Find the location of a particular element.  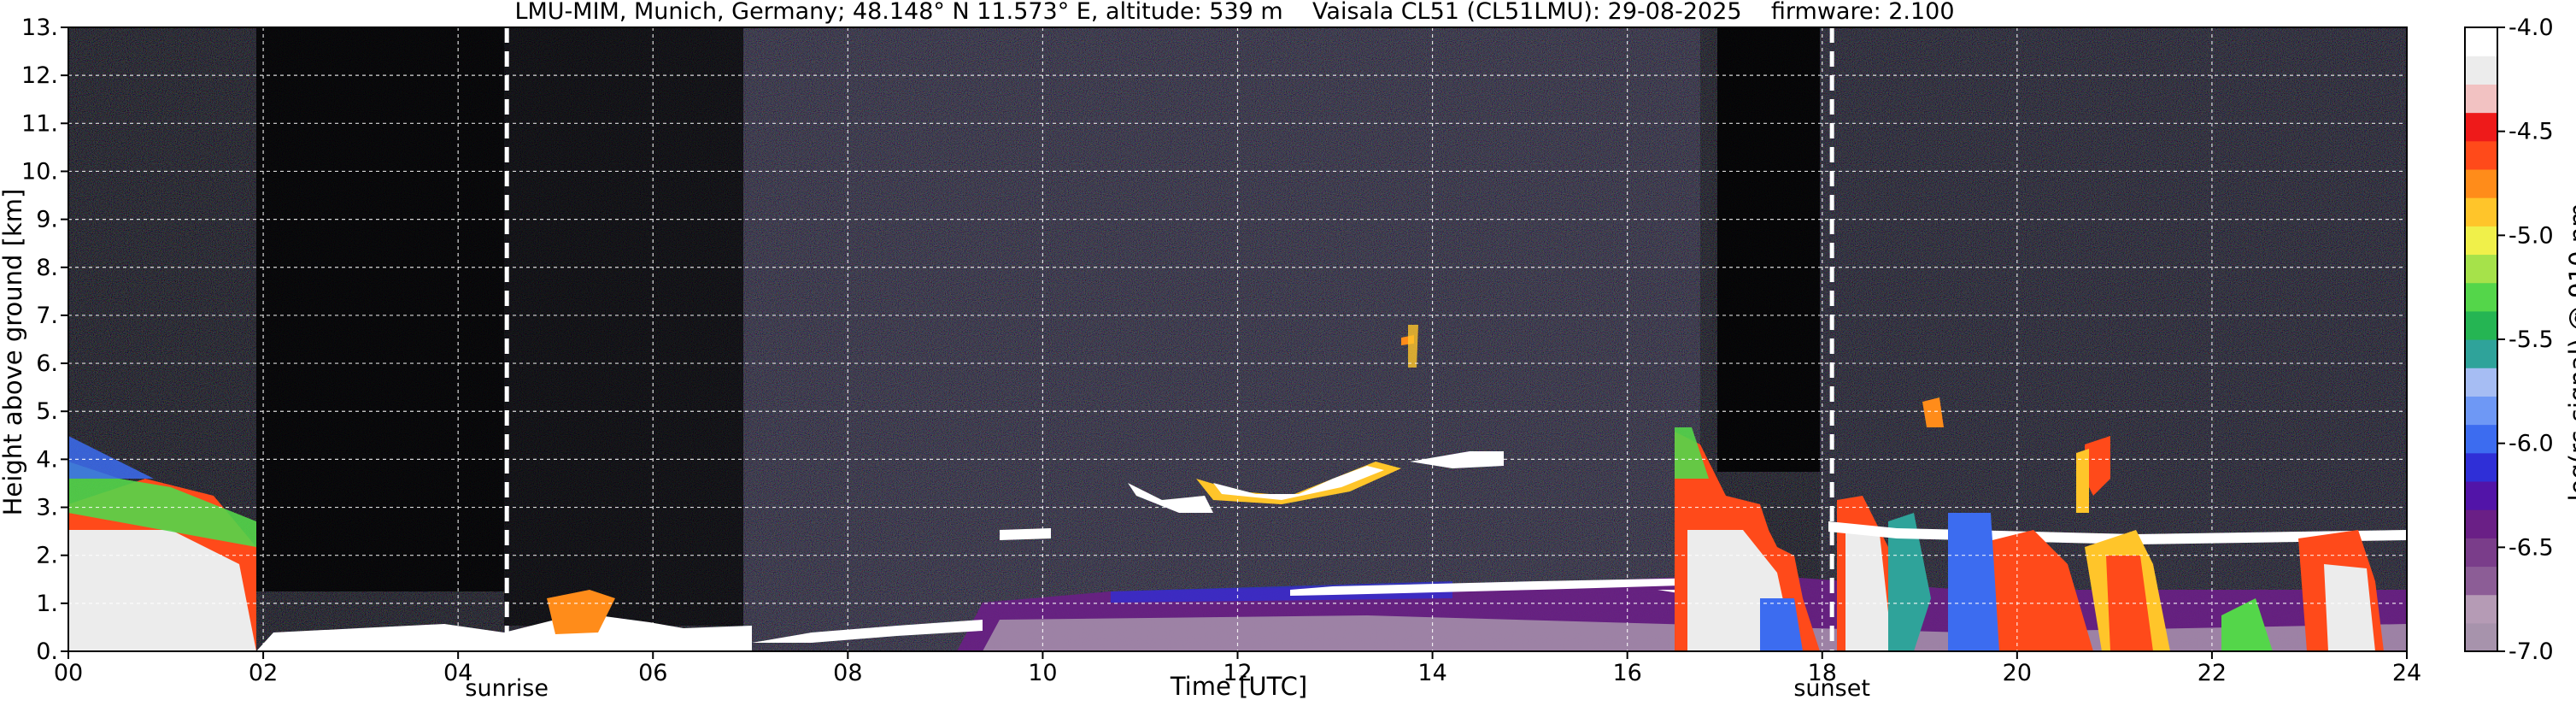

y-tick-label: 13. is located at coordinates (39, 28).